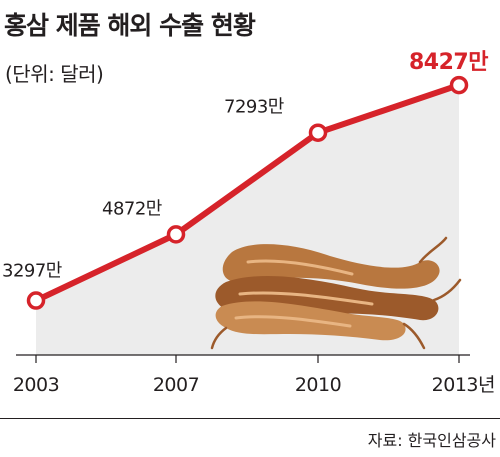  I want to click on ginseng-root-tendrils, so click(336, 293).